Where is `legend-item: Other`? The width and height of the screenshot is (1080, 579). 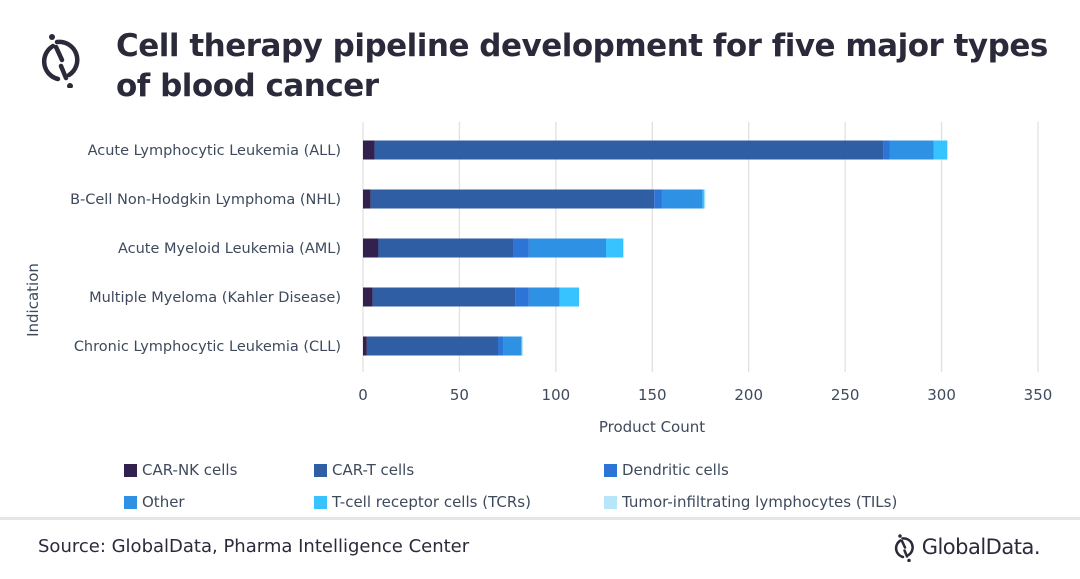
legend-item: Other is located at coordinates (154, 502).